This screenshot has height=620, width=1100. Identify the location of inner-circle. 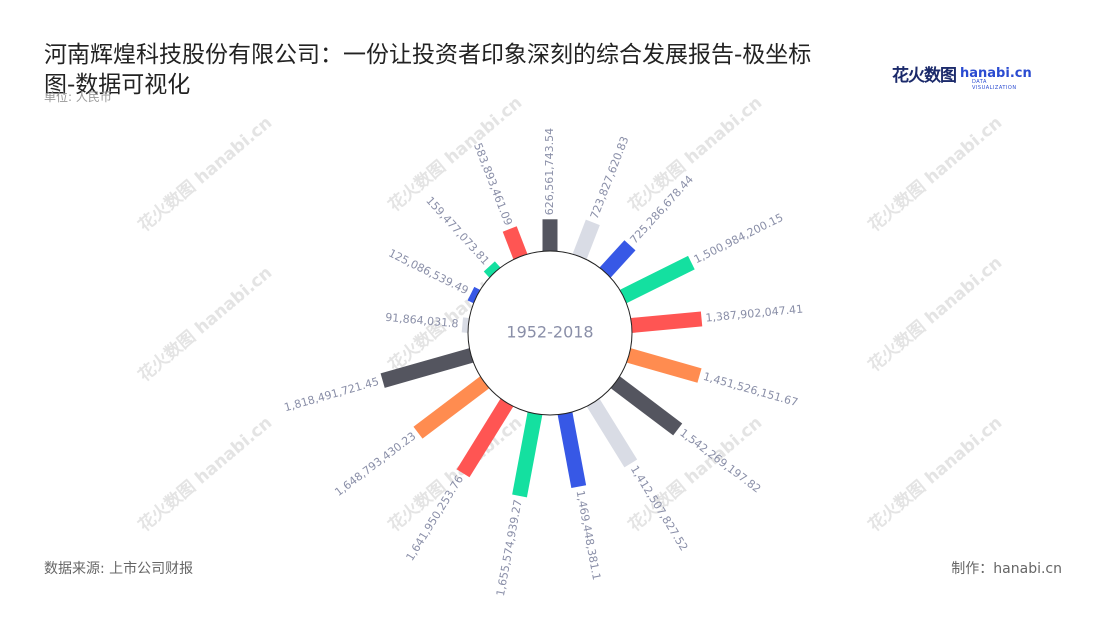
(550, 333).